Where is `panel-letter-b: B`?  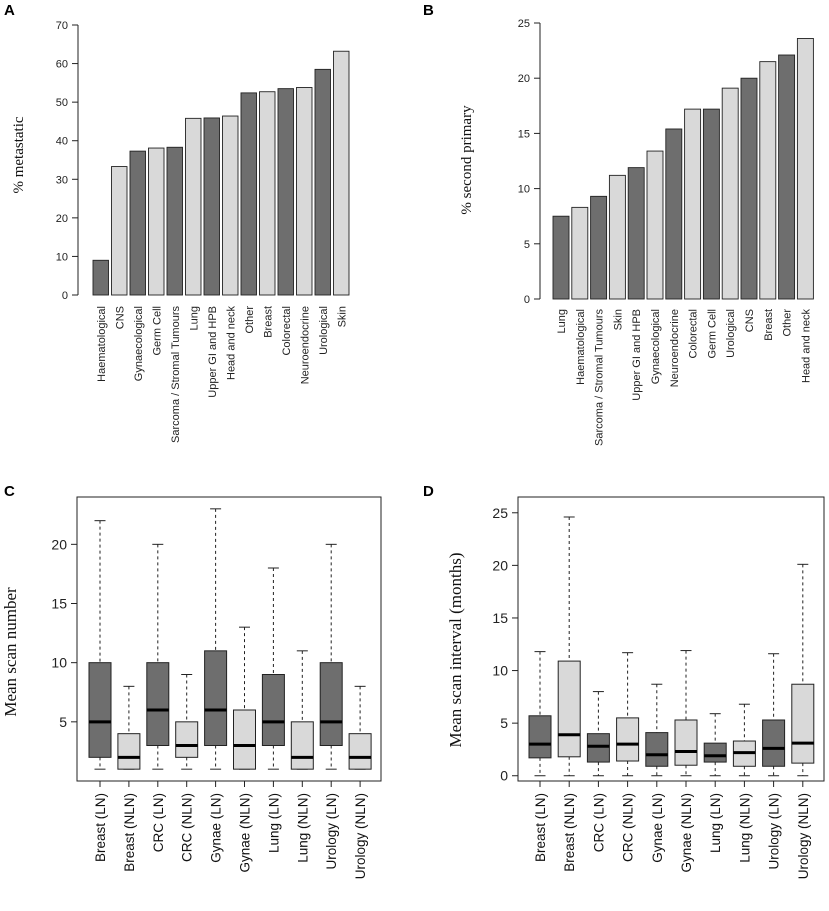 panel-letter-b: B is located at coordinates (428, 10).